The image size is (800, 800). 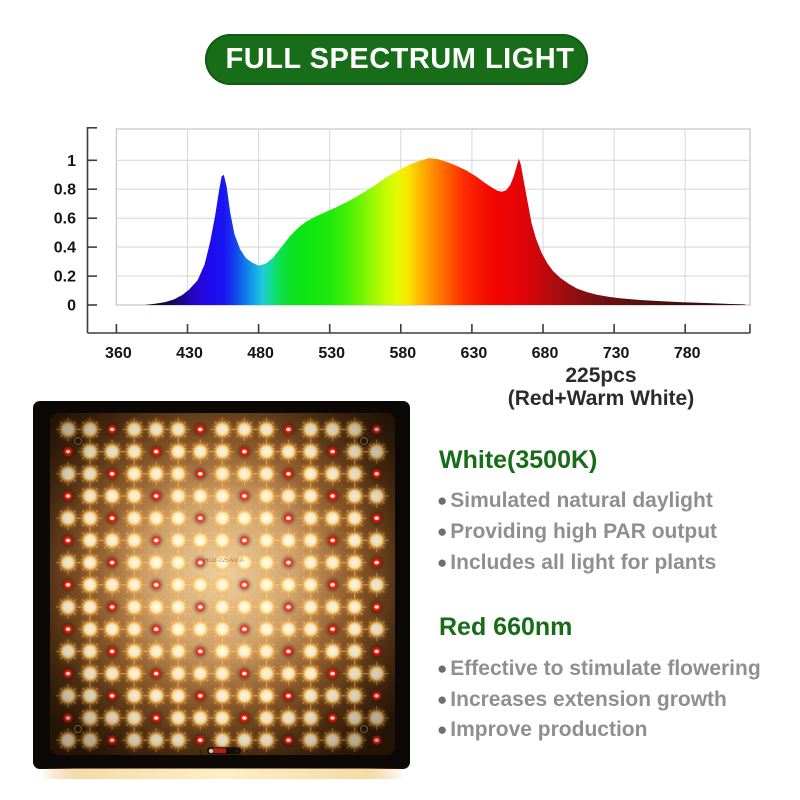 What do you see at coordinates (189, 353) in the screenshot?
I see `svg-text: 430` at bounding box center [189, 353].